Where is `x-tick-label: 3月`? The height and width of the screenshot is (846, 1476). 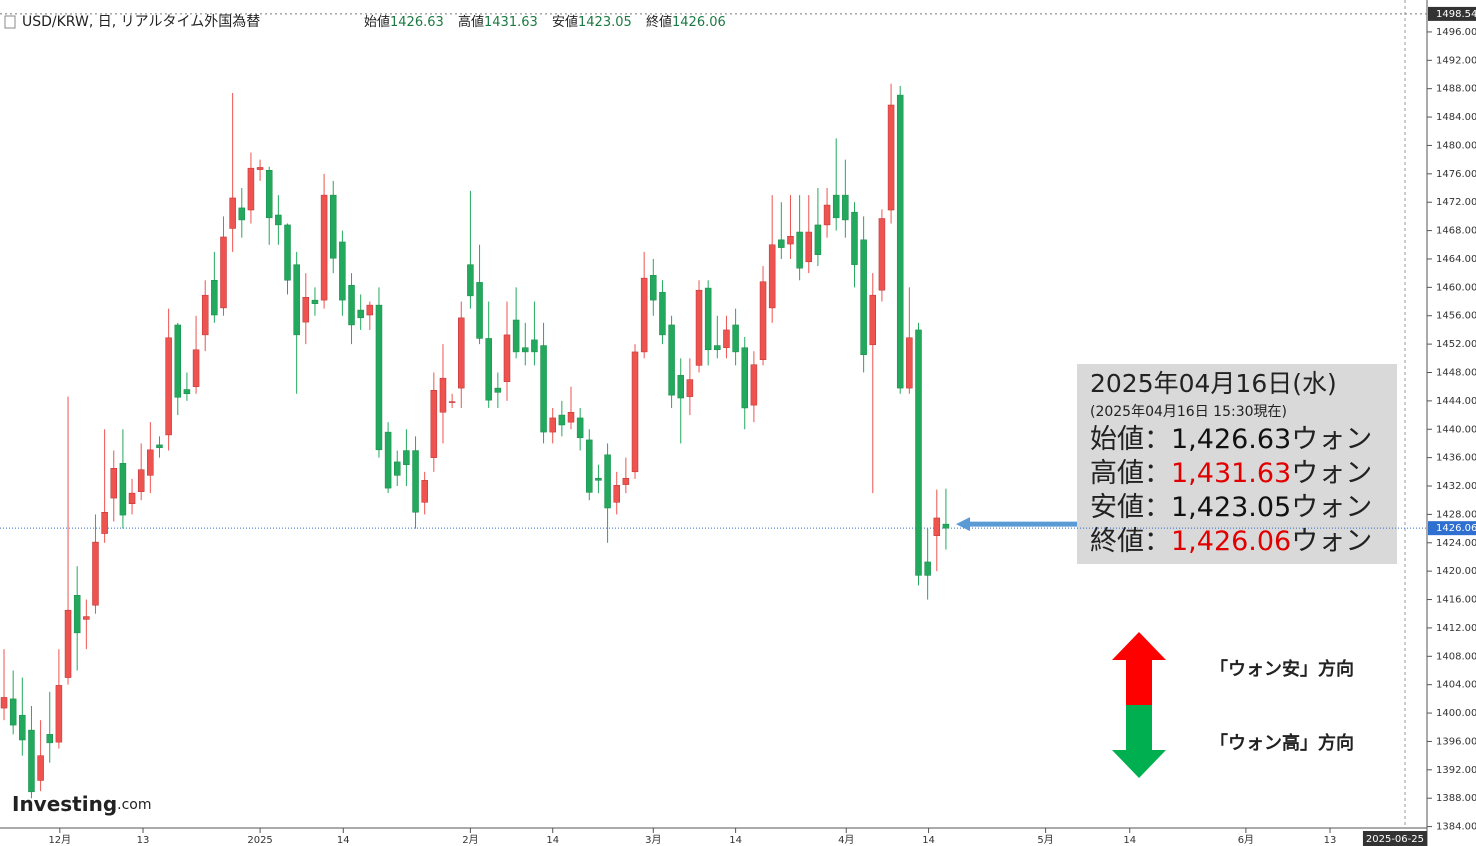 x-tick-label: 3月 is located at coordinates (653, 840).